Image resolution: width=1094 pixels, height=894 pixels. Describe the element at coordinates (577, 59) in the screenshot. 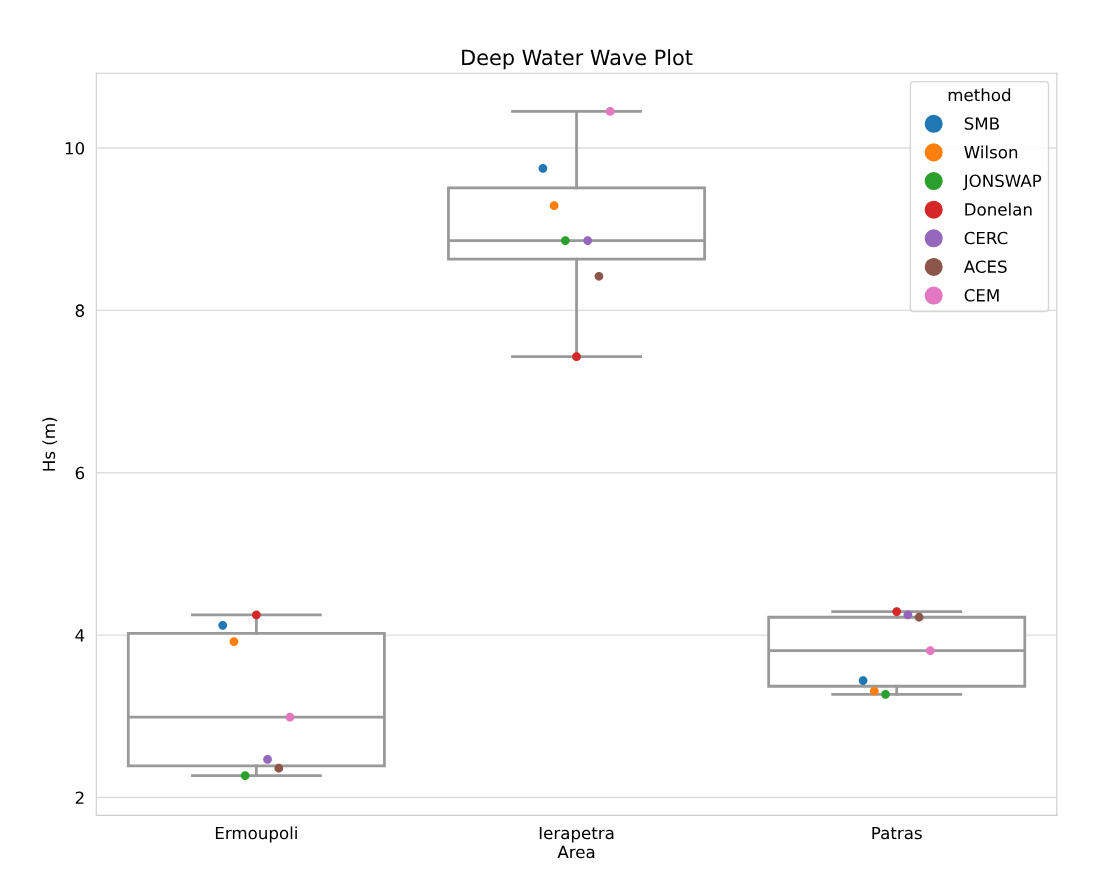

I see `chart-title: Deep Water Wave Plot` at that location.